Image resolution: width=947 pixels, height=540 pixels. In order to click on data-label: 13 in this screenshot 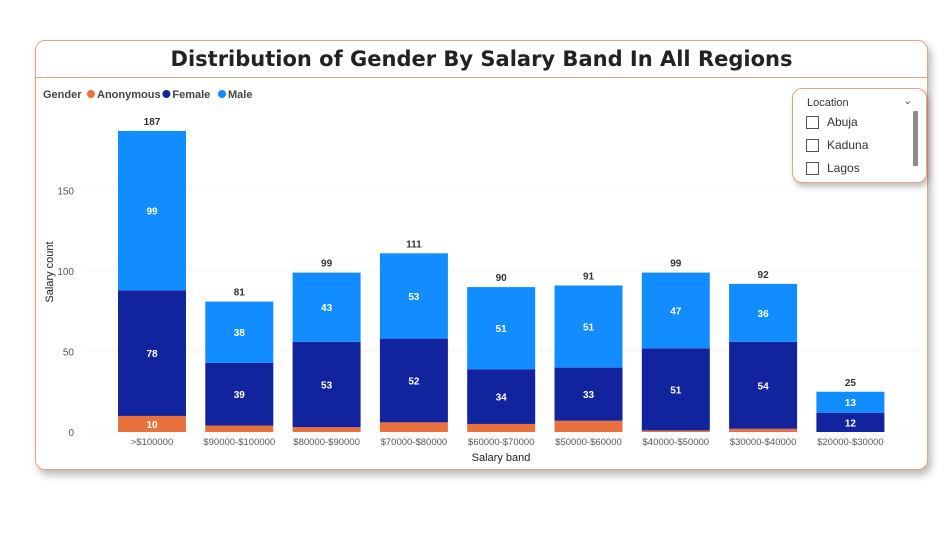, I will do `click(851, 403)`.